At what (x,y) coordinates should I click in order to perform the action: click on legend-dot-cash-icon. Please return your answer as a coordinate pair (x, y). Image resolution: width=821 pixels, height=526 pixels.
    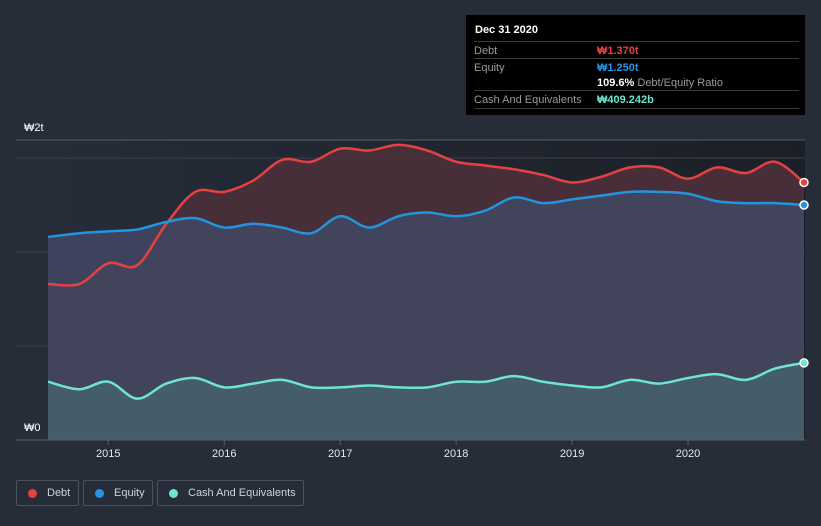
    Looking at the image, I should click on (173, 493).